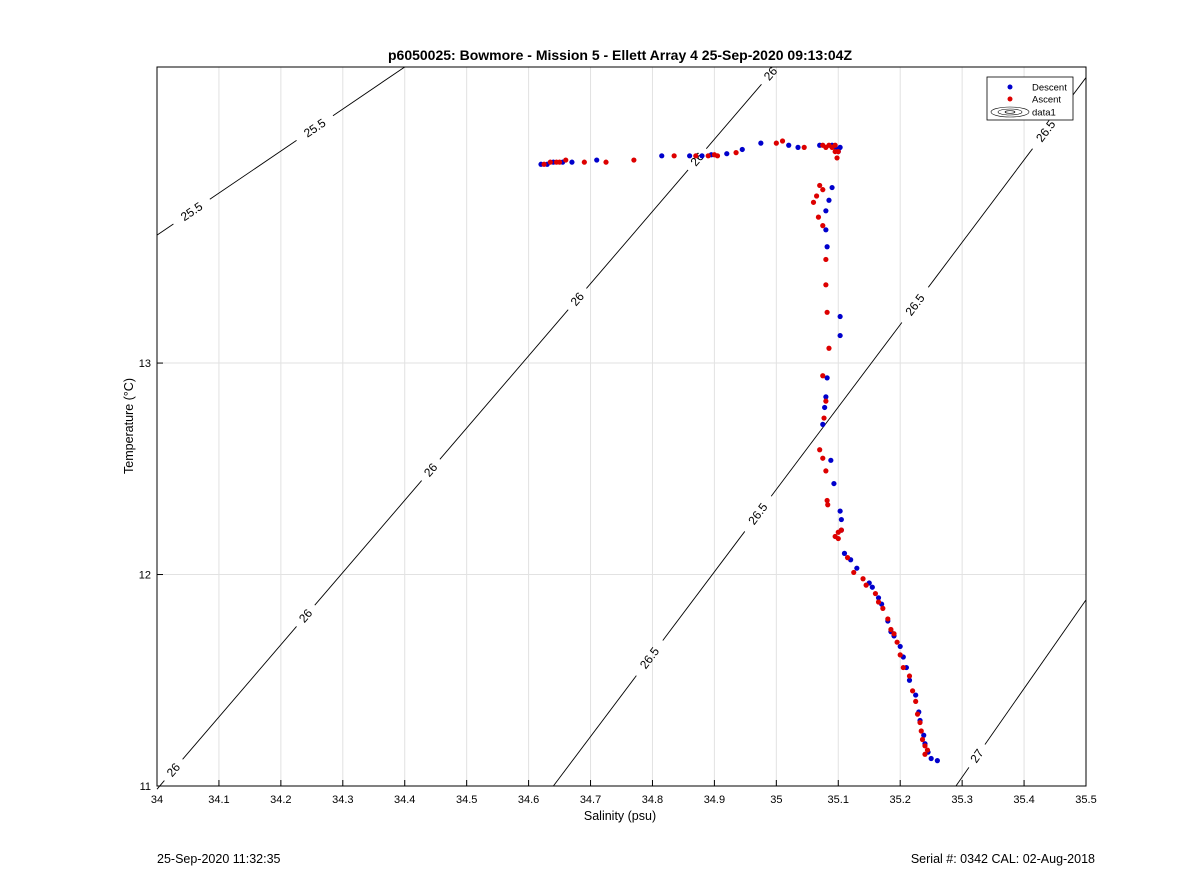  Describe the element at coordinates (280, 800) in the screenshot. I see `x-tick-label: 34.2` at that location.